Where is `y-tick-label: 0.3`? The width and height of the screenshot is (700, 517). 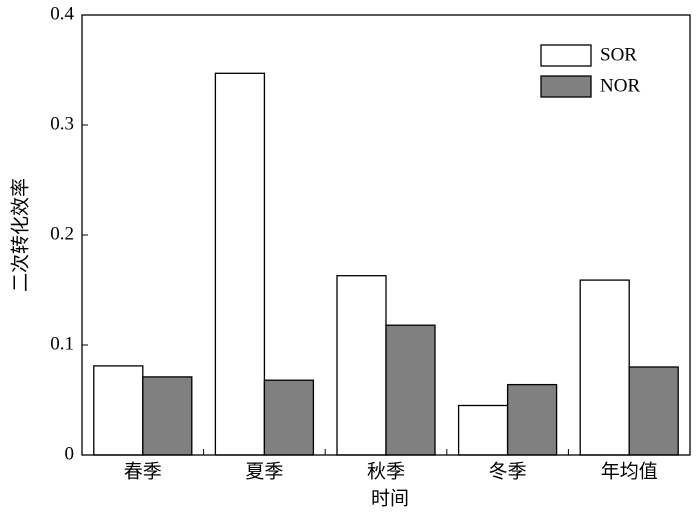 y-tick-label: 0.3 is located at coordinates (62, 123).